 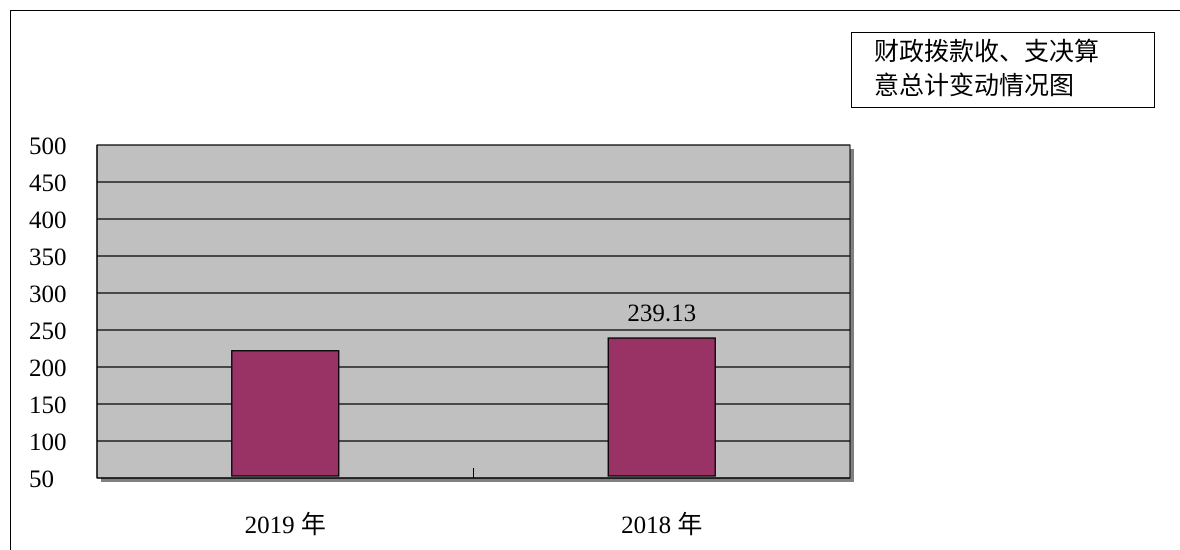 I want to click on y-tick-label: 300, so click(x=48, y=294).